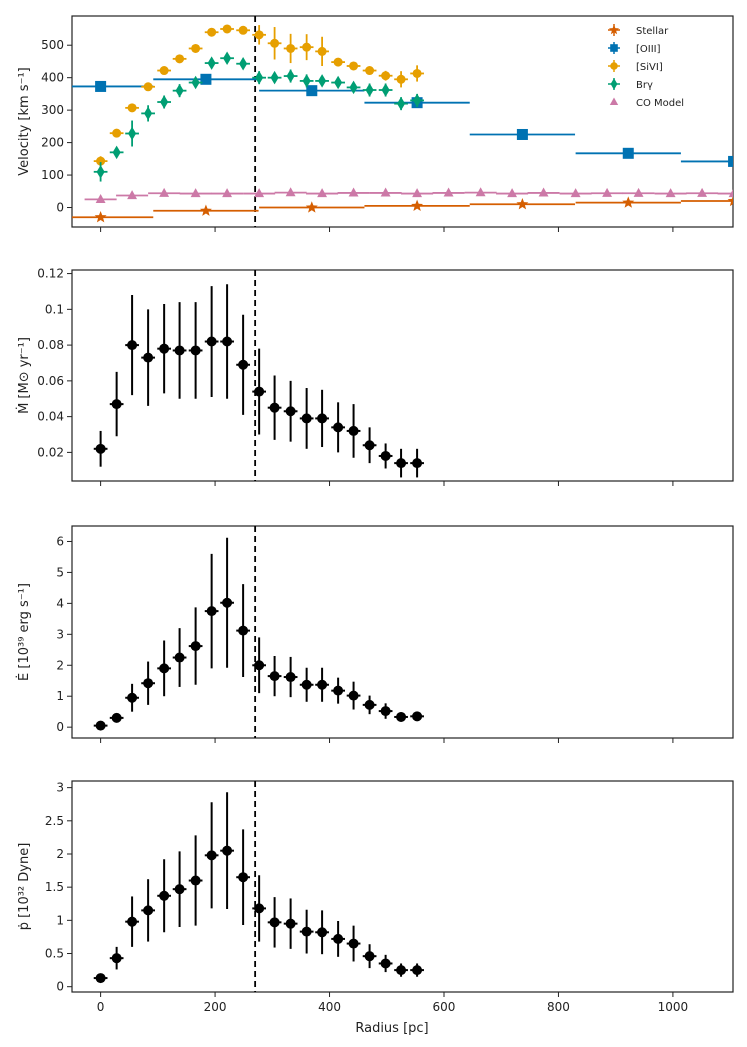 This screenshot has height=1047, width=747. What do you see at coordinates (50, 274) in the screenshot?
I see `y-tick-label: 0.12` at bounding box center [50, 274].